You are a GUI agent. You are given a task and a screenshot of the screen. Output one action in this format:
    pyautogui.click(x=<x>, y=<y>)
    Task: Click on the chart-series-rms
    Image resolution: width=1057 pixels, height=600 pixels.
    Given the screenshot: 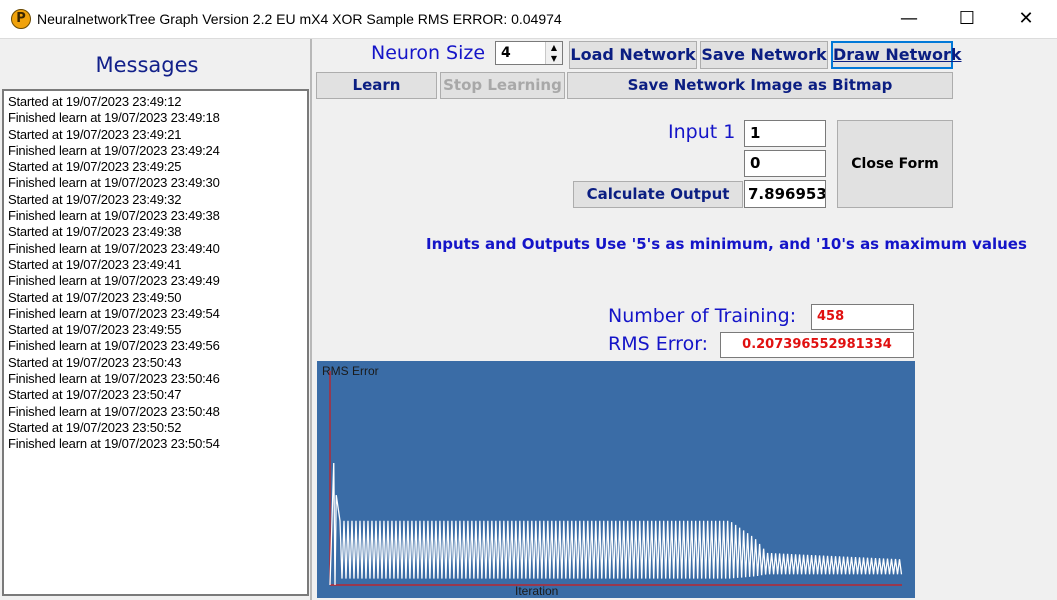 What is the action you would take?
    pyautogui.click(x=616, y=524)
    